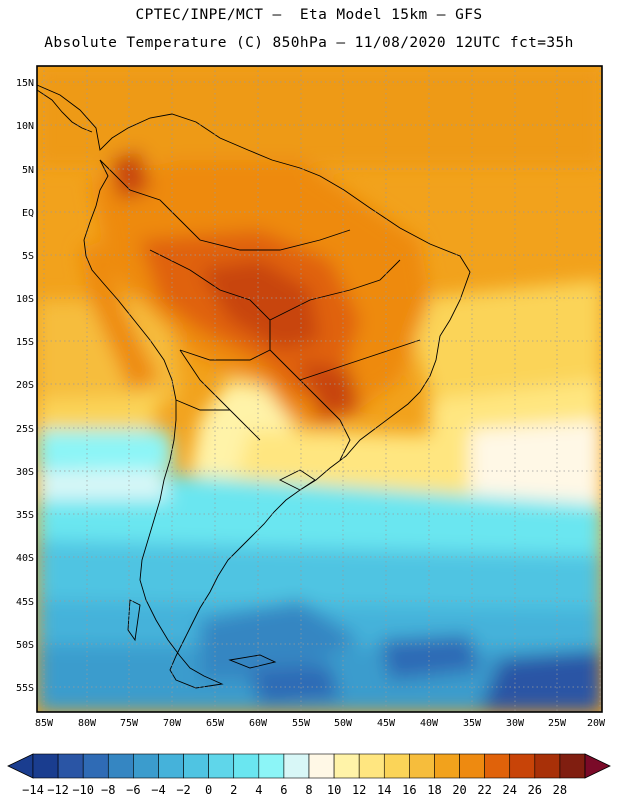 The image size is (618, 800). Describe the element at coordinates (510, 790) in the screenshot. I see `colorbar-label: 24` at that location.